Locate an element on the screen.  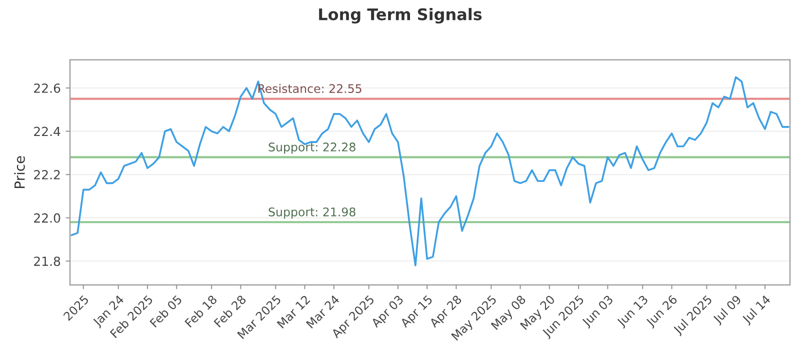
x-tick-label: Jul 14 is located at coordinates (756, 310).